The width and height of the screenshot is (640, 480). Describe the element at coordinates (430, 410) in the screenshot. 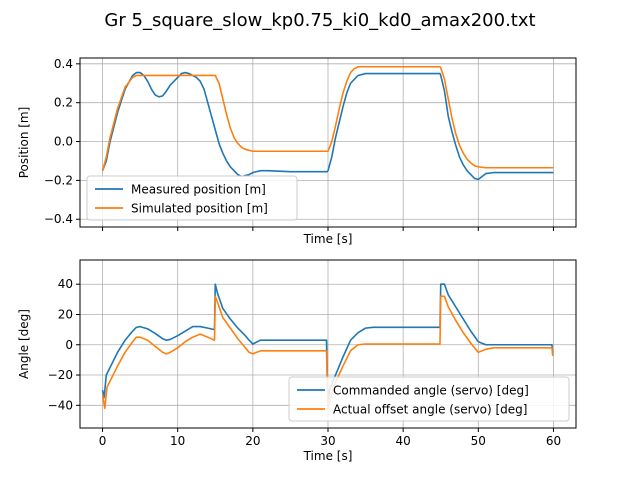

I see `legend-label-2: Actual offset angle (servo) [deg]` at that location.